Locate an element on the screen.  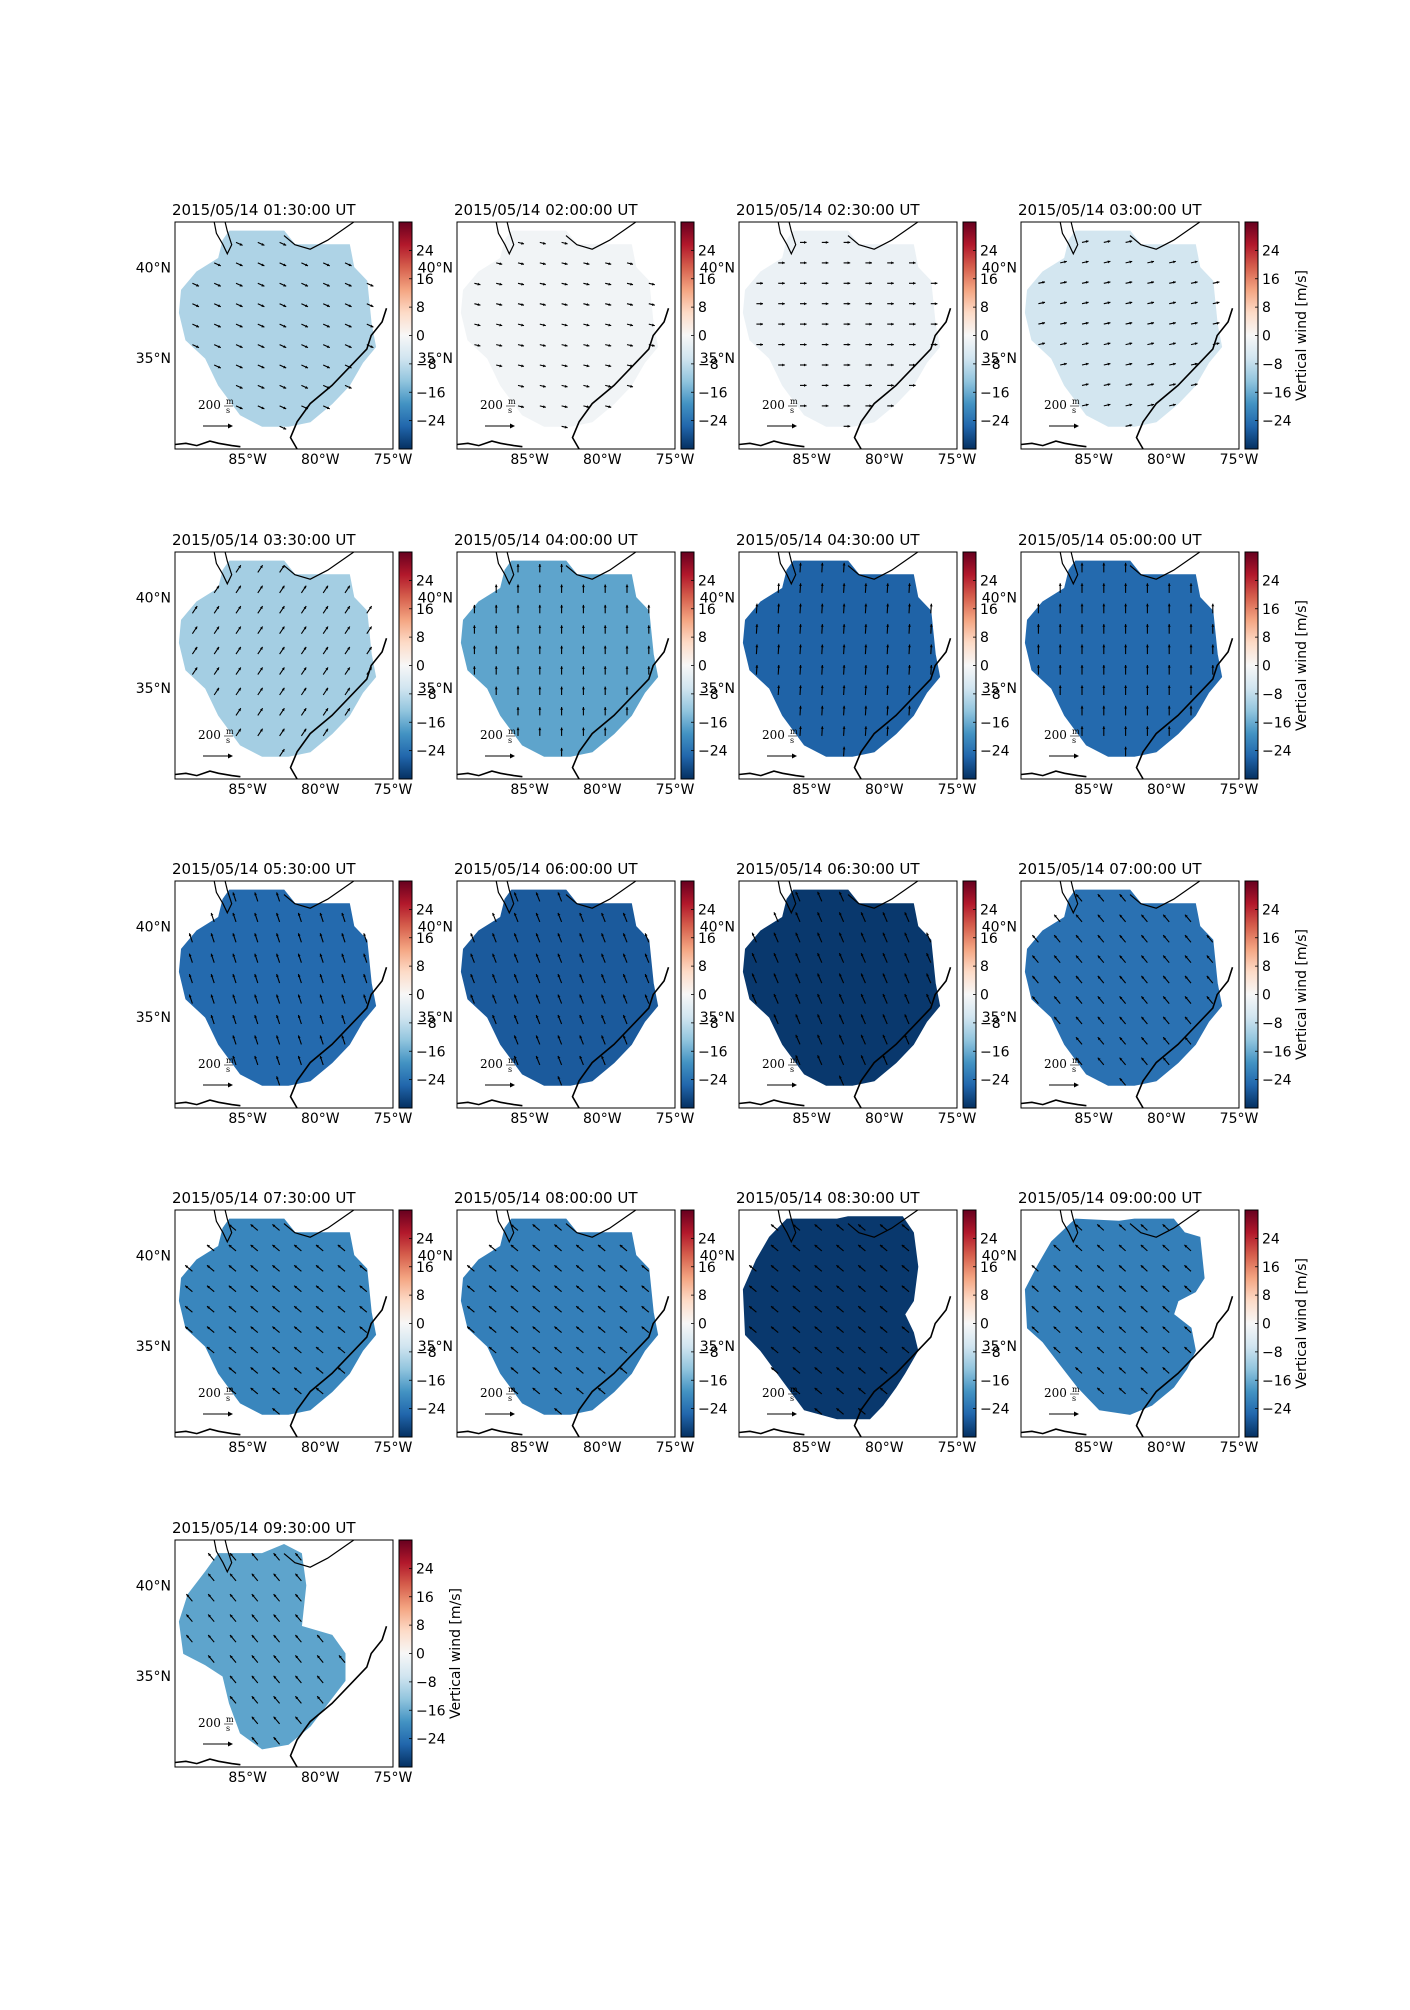
x-tick-label: 85°W is located at coordinates (247, 1778).